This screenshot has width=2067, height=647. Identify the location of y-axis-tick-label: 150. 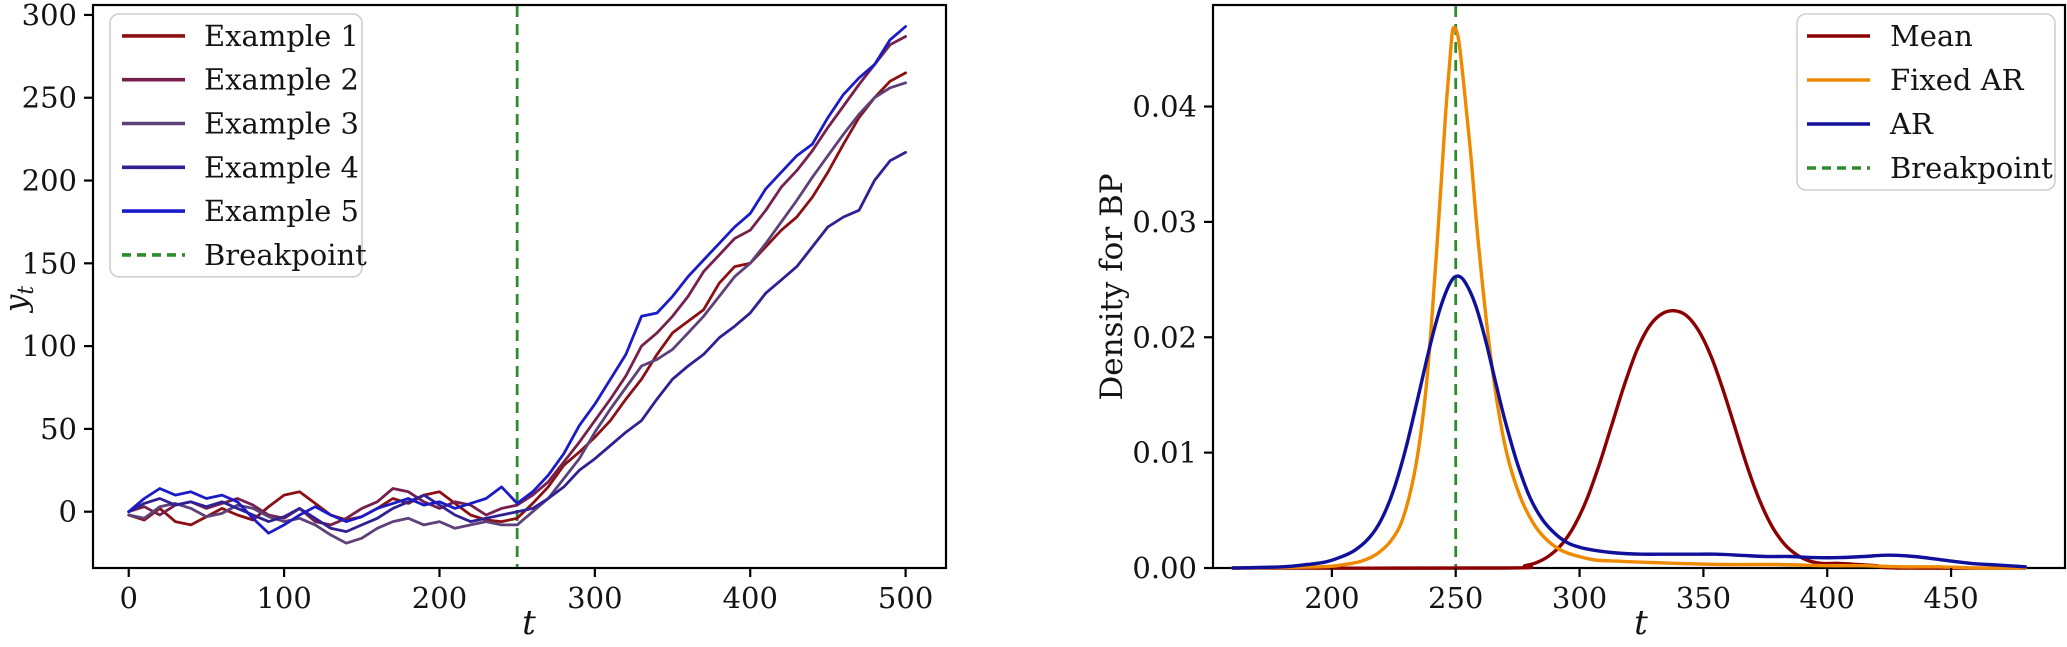
(49, 263).